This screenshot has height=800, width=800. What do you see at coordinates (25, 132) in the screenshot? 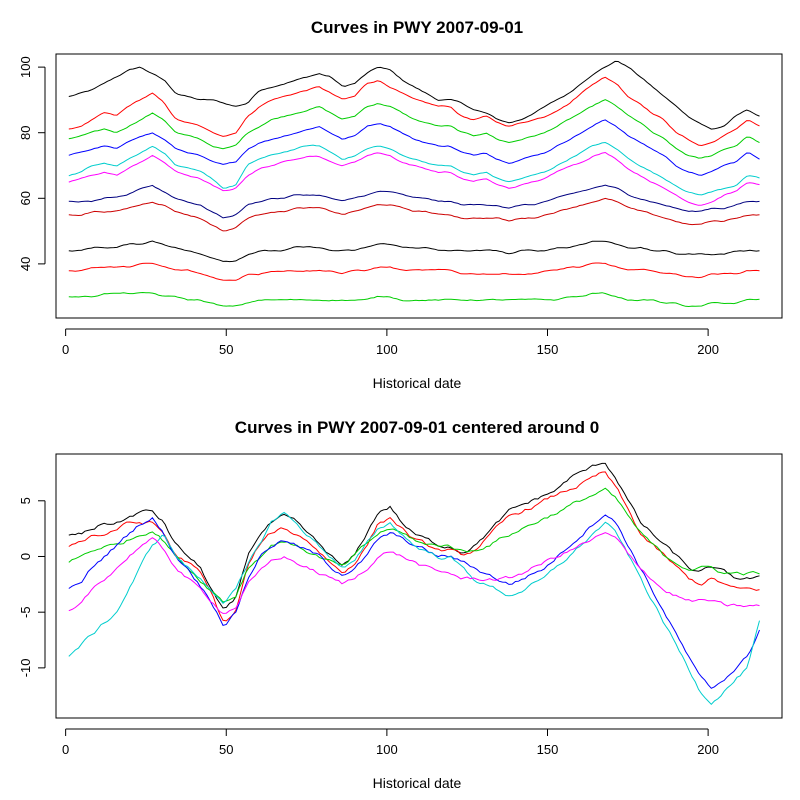
I see `y-tick-label: 80` at bounding box center [25, 132].